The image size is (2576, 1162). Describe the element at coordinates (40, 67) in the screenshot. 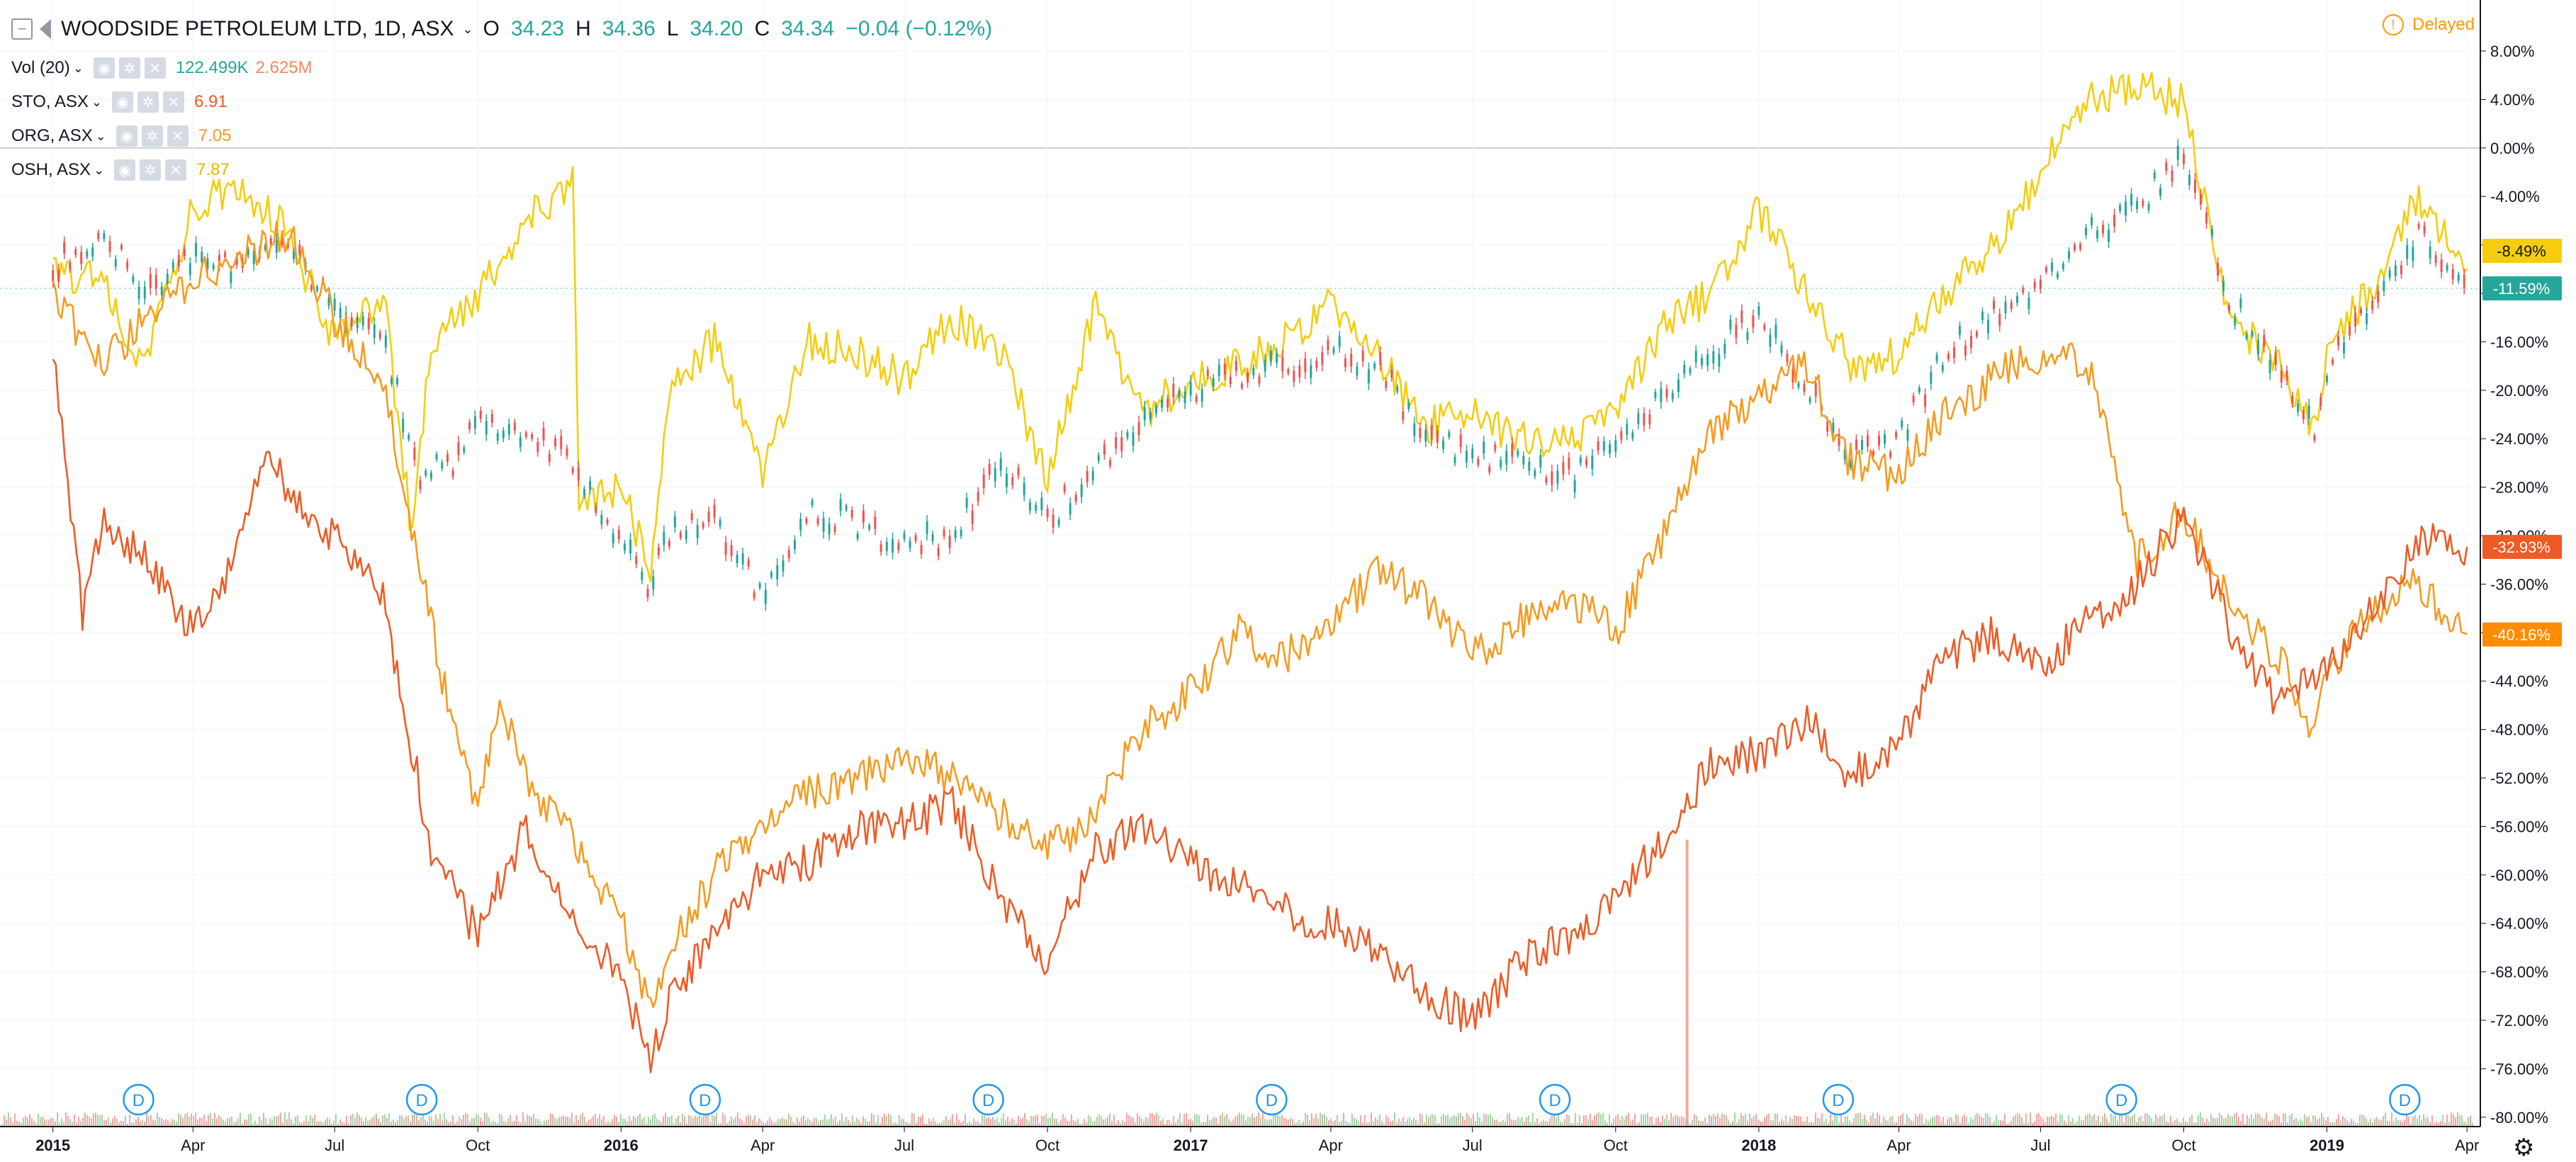

I see `volume-label: Vol (20)` at that location.